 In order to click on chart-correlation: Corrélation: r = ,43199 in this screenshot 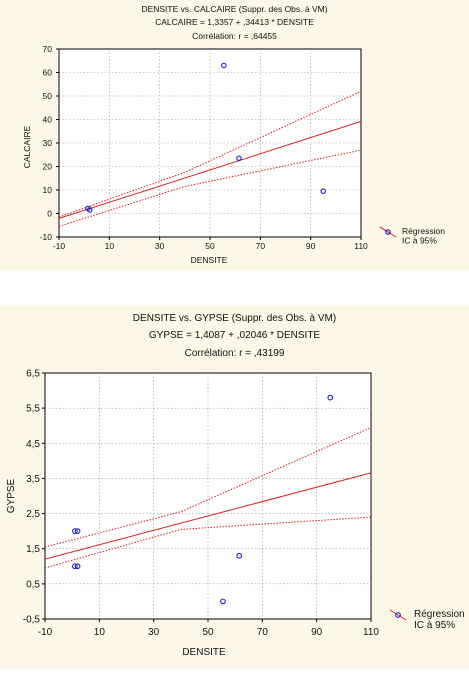, I will do `click(235, 353)`.